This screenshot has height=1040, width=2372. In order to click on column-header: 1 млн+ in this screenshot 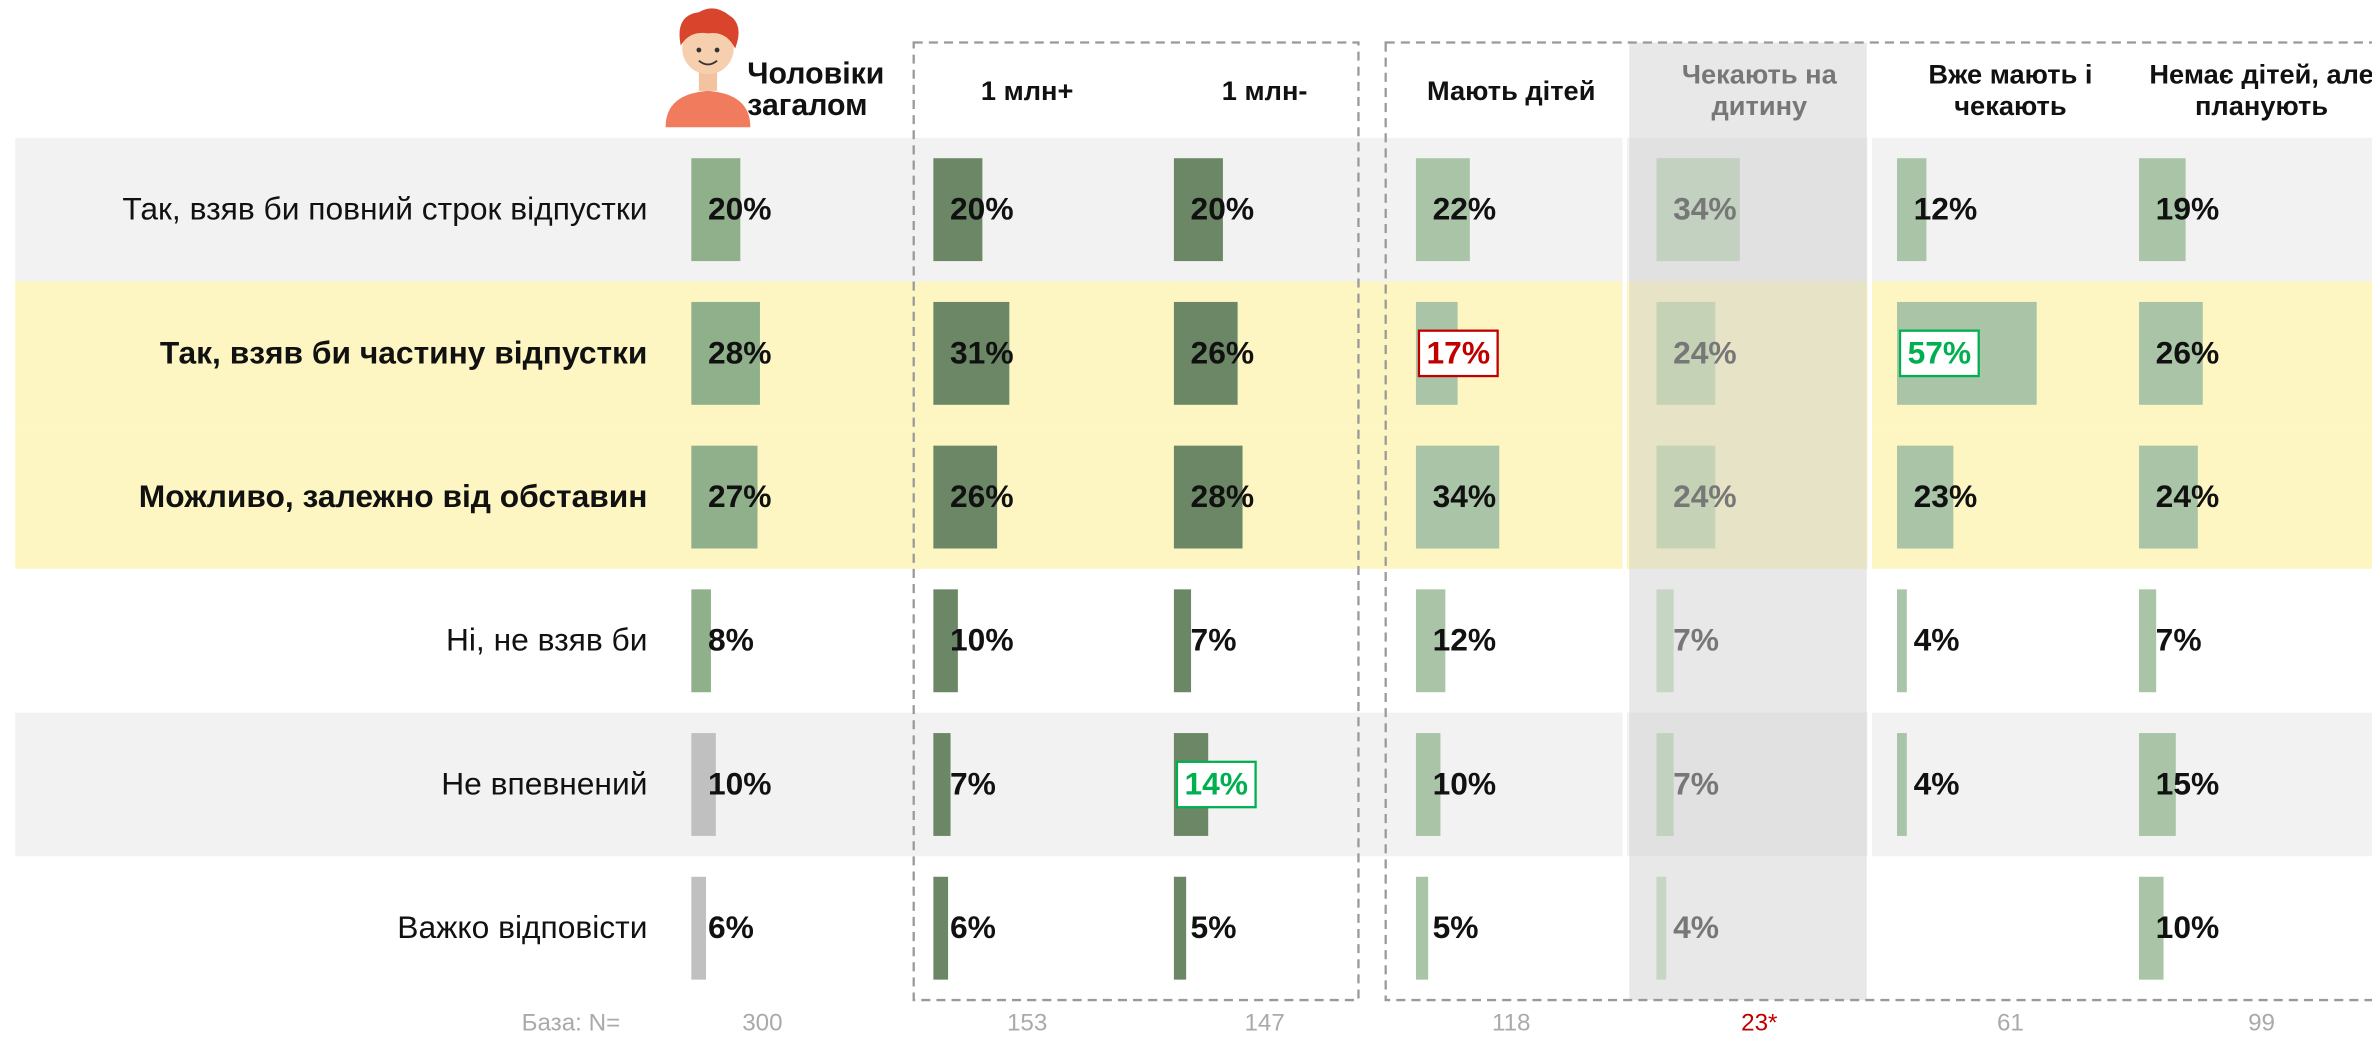, I will do `click(1027, 90)`.